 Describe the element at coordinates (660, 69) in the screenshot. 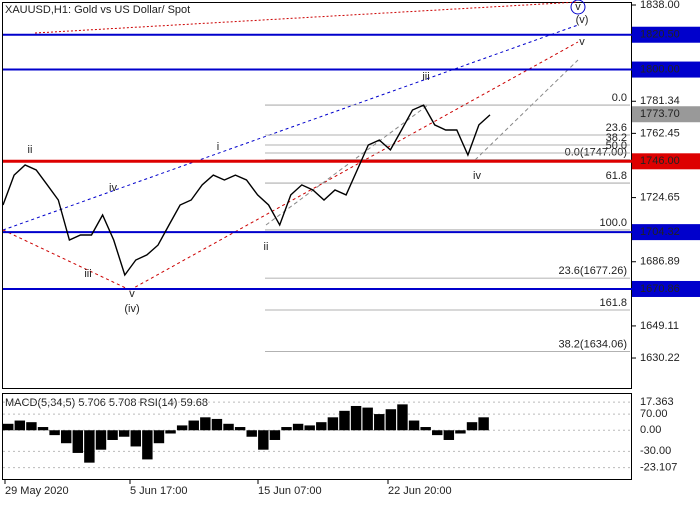

I see `level-label: 1800.00` at that location.